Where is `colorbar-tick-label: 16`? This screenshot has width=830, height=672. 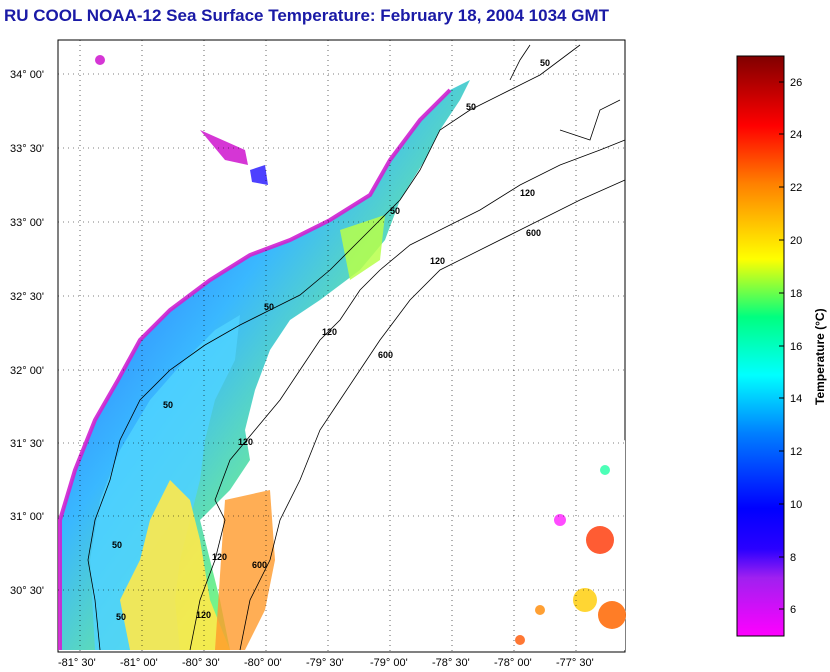
colorbar-tick-label: 16 is located at coordinates (796, 347).